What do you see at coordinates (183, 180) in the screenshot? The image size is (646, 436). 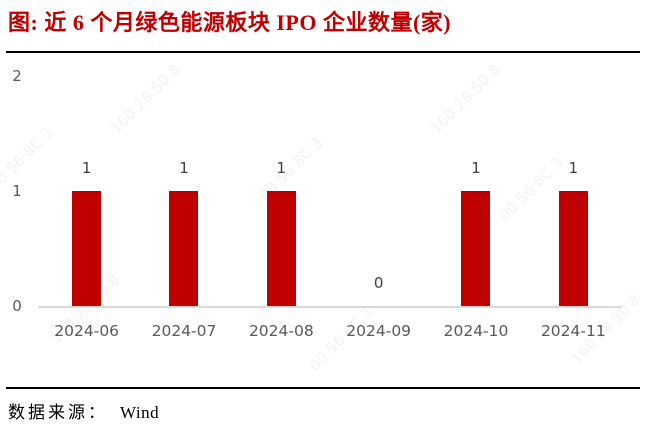 I see `category-slot: 1 2024-07` at bounding box center [183, 180].